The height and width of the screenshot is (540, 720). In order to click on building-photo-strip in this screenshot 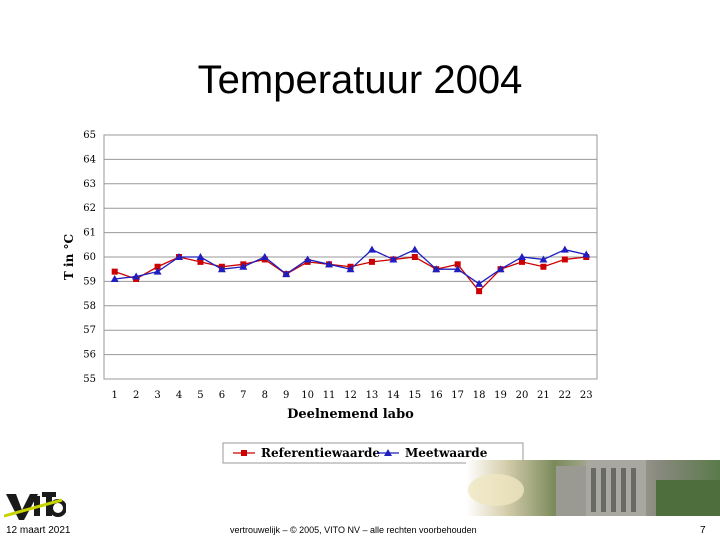, I will do `click(593, 488)`.